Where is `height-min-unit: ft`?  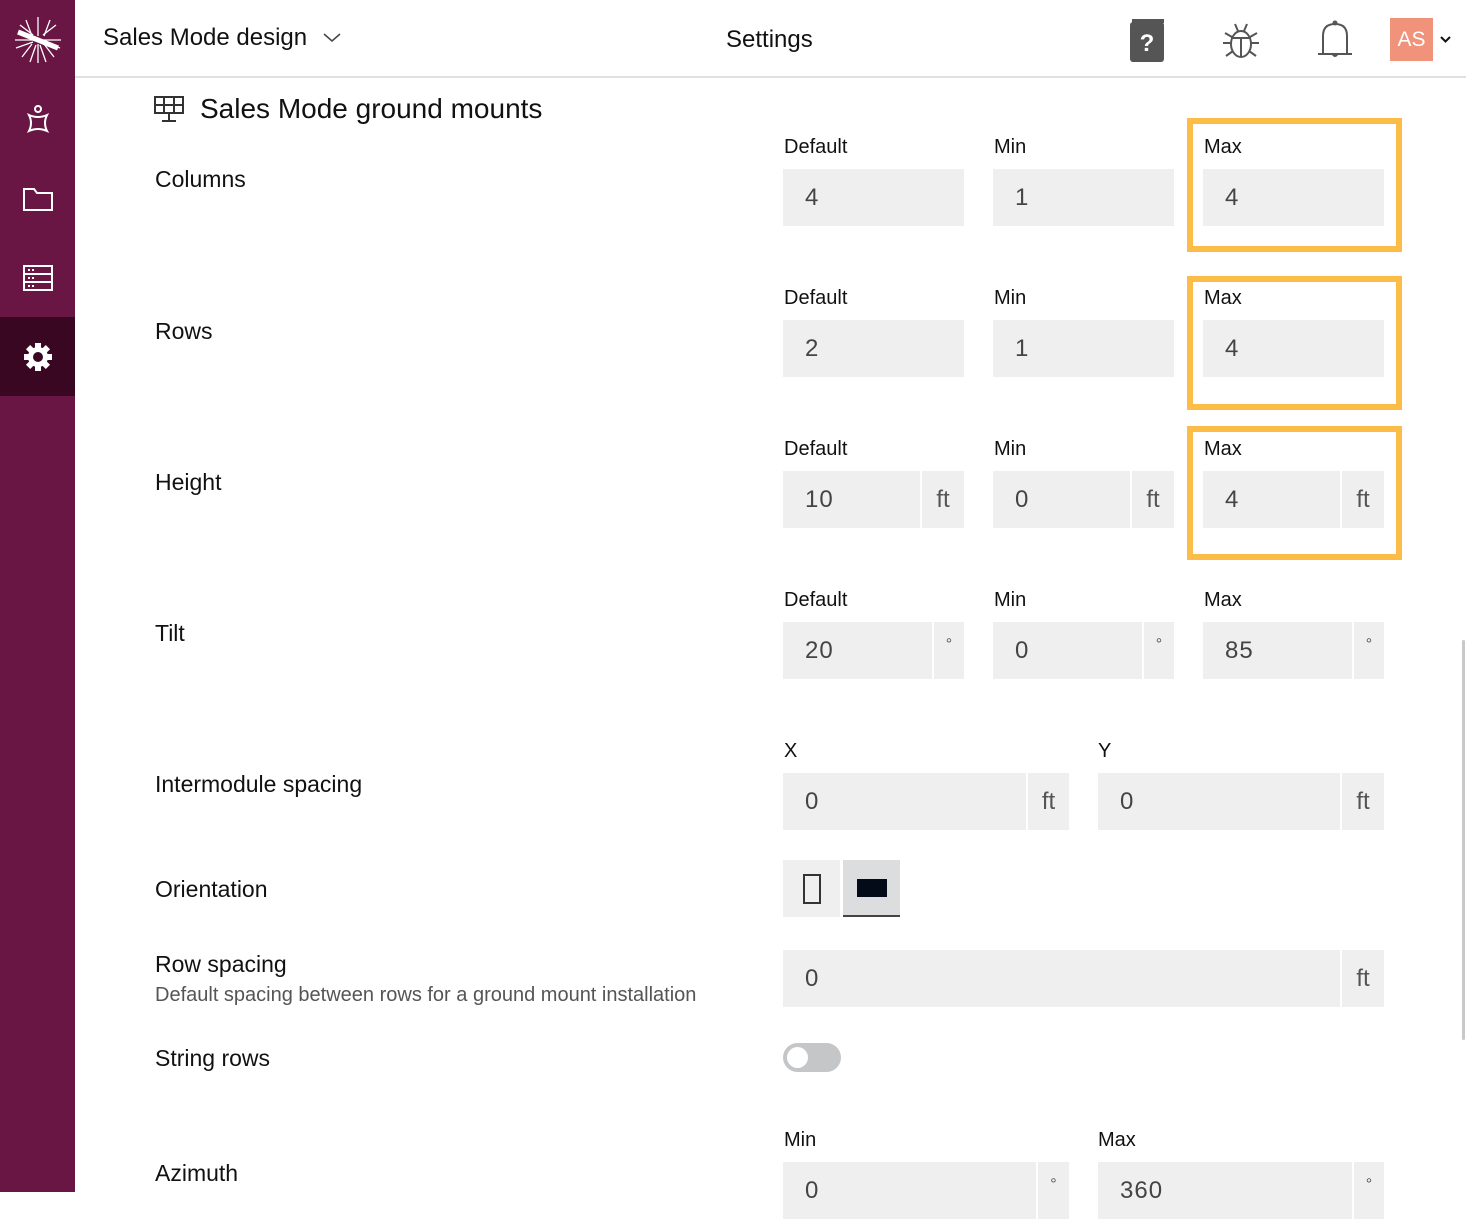 height-min-unit: ft is located at coordinates (1153, 499).